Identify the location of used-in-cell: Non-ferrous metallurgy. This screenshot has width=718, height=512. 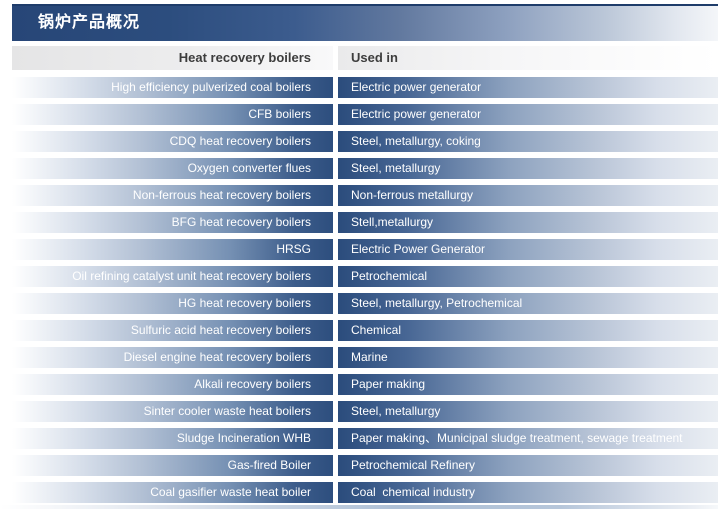
(528, 195).